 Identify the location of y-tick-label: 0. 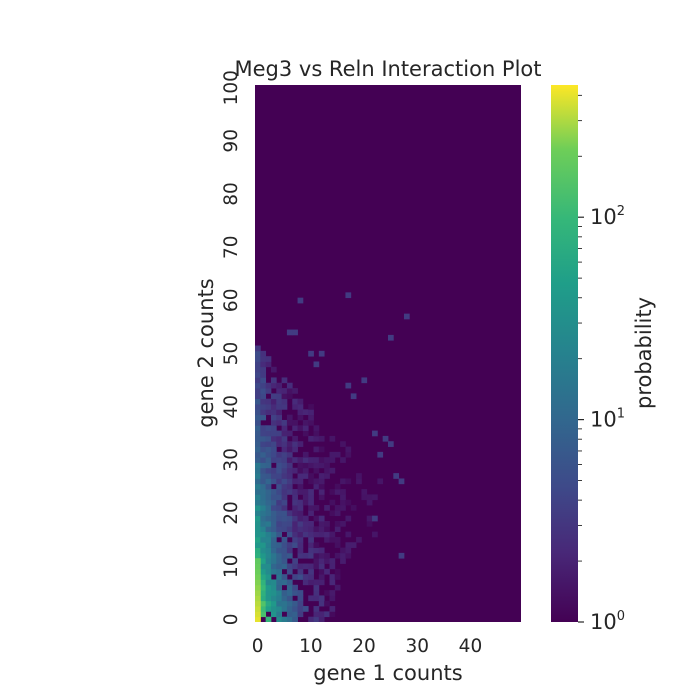
(231, 619).